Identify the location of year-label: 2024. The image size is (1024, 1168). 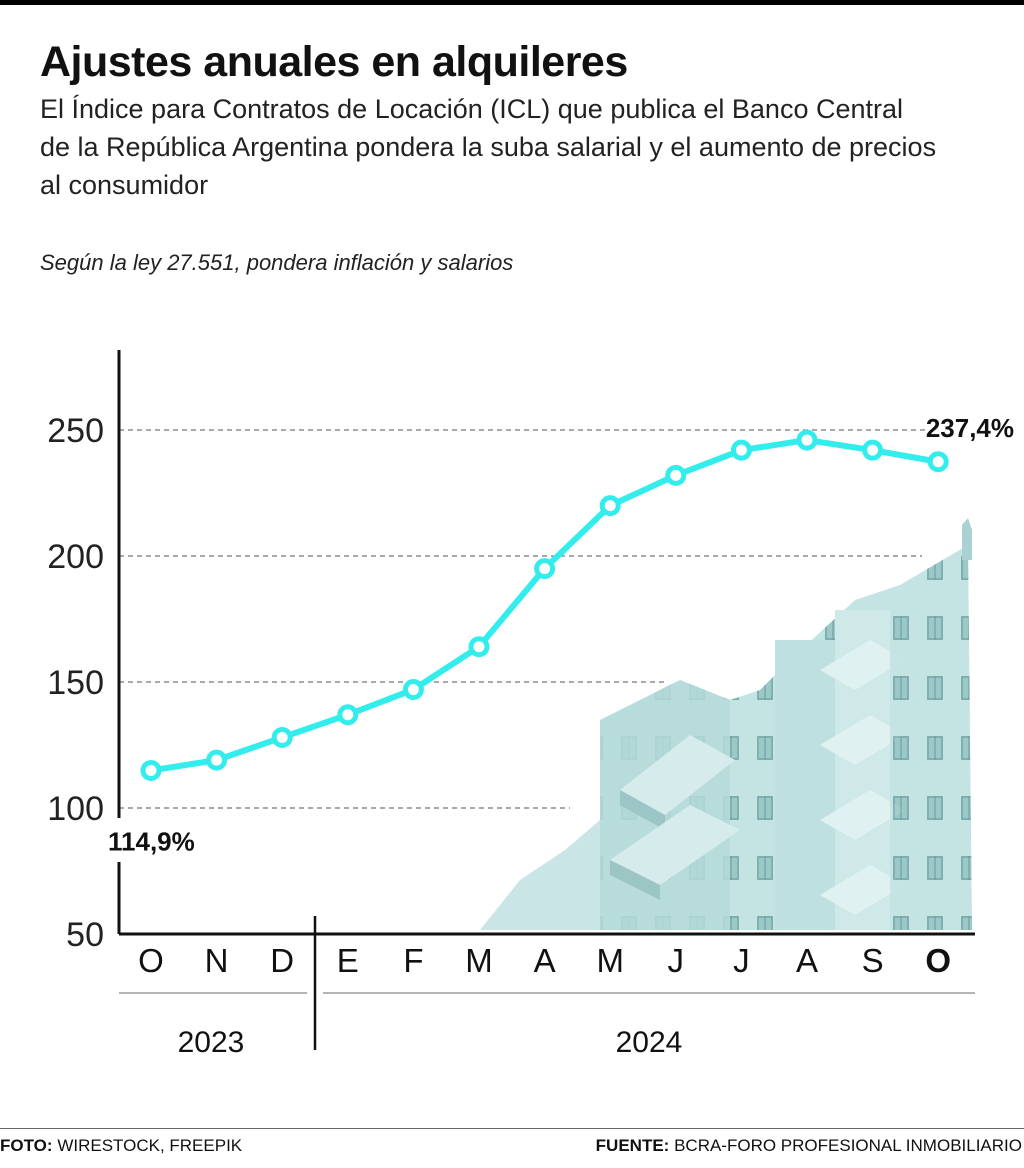
(649, 1042).